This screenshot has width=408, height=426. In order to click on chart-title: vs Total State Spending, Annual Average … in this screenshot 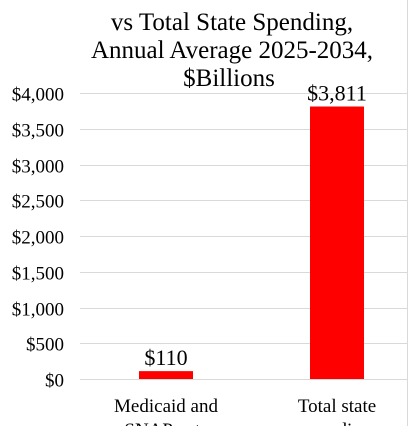, I will do `click(232, 50)`.